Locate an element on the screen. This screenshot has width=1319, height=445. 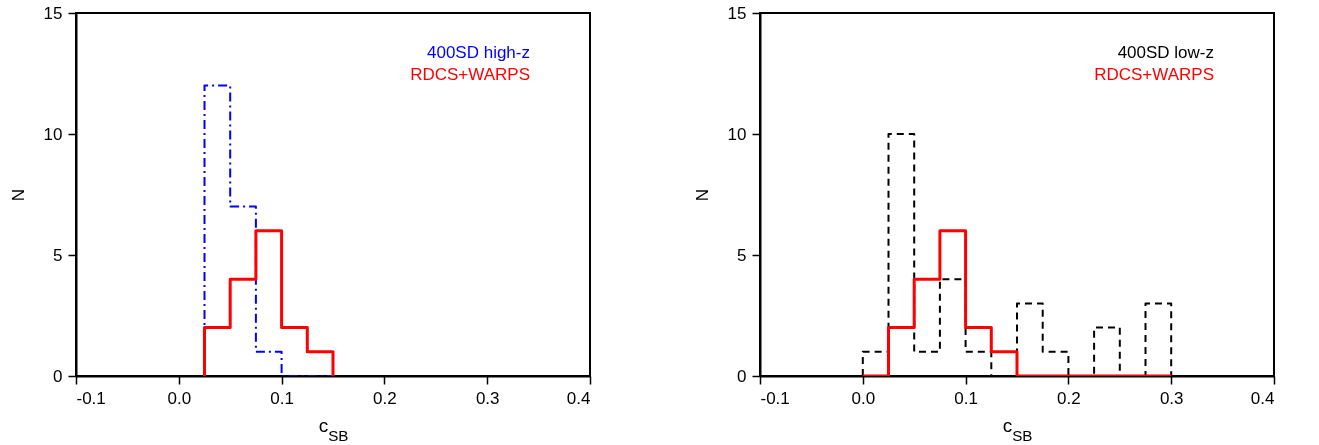
text: 400SD low-z is located at coordinates (1165, 52).